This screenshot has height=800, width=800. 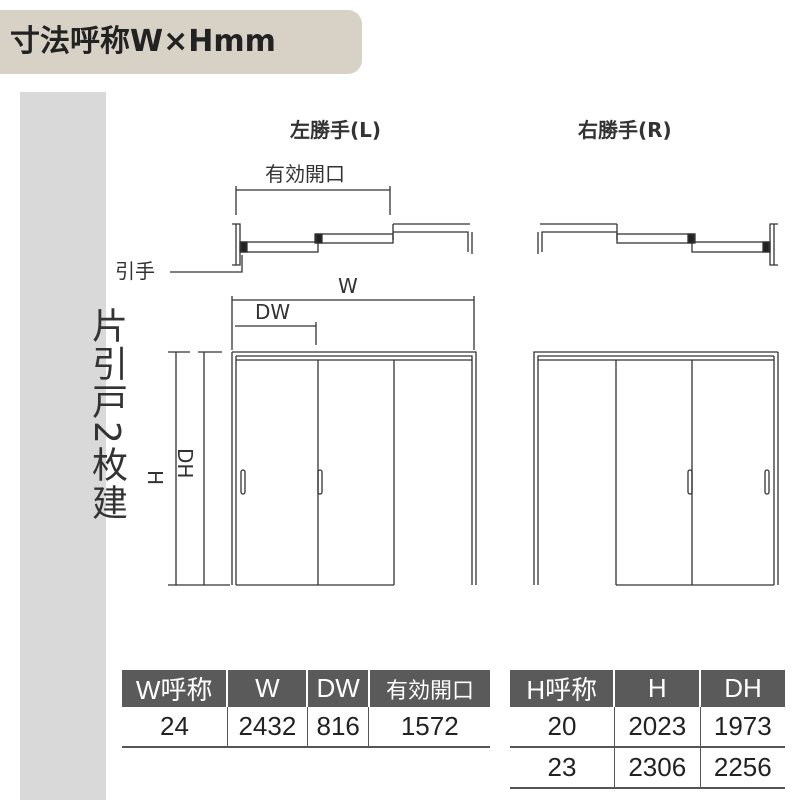 What do you see at coordinates (267, 688) in the screenshot?
I see `col-header: W` at bounding box center [267, 688].